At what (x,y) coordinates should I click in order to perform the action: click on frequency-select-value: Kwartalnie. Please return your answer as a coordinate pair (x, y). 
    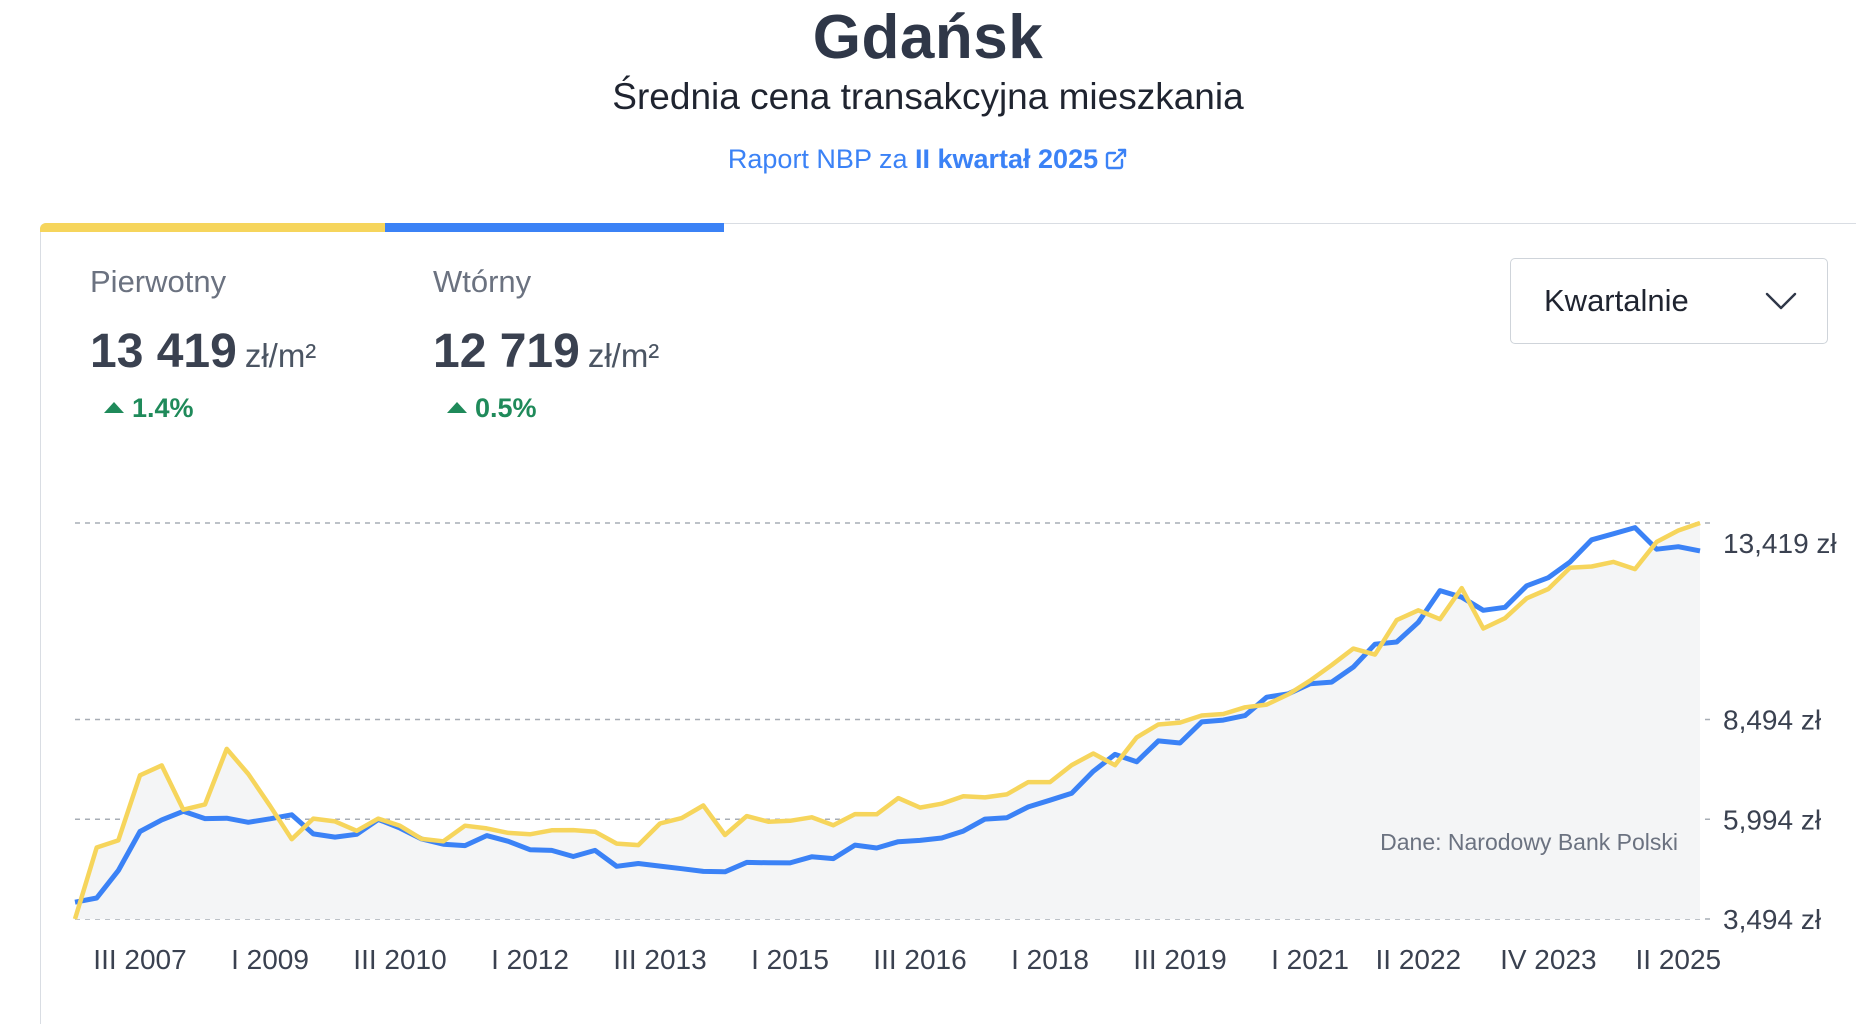
    Looking at the image, I should click on (1616, 300).